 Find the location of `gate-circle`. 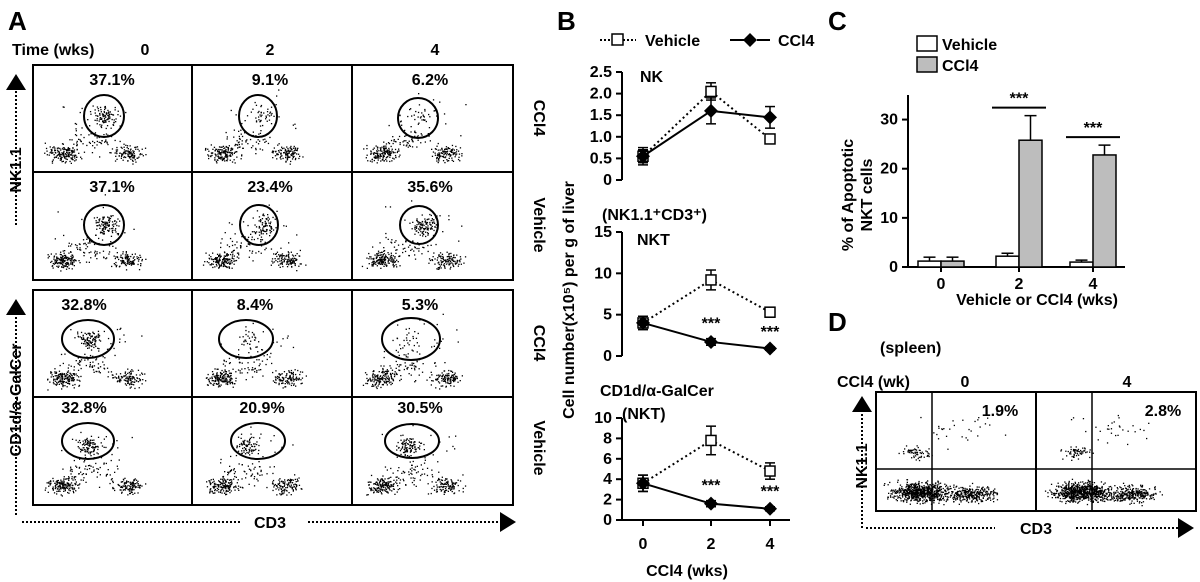

gate-circle is located at coordinates (88, 339).